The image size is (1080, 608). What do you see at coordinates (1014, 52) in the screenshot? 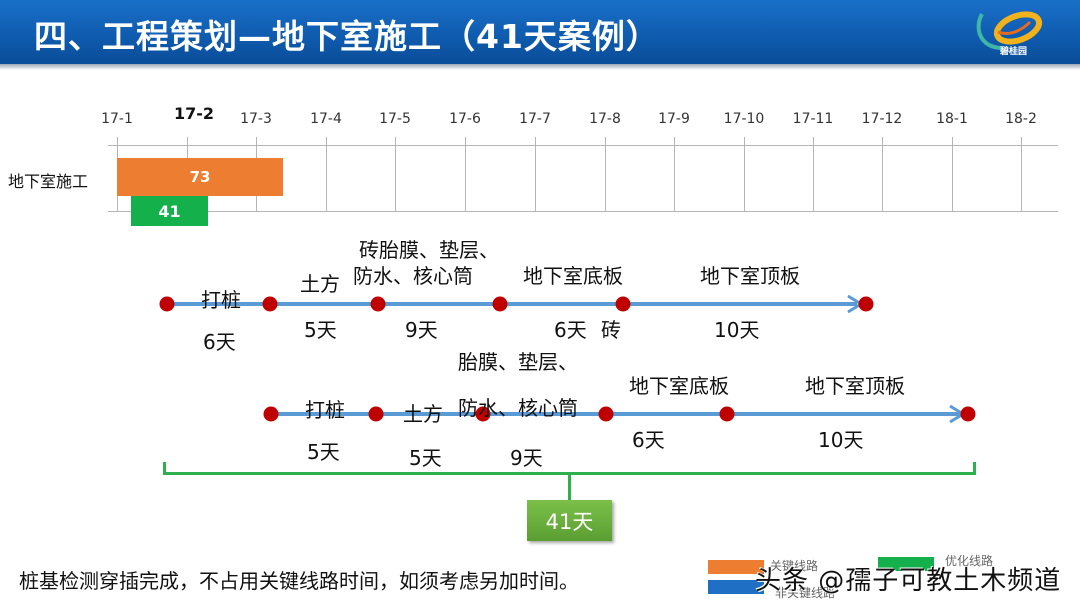
I see `logo-text: 碧桂园` at bounding box center [1014, 52].